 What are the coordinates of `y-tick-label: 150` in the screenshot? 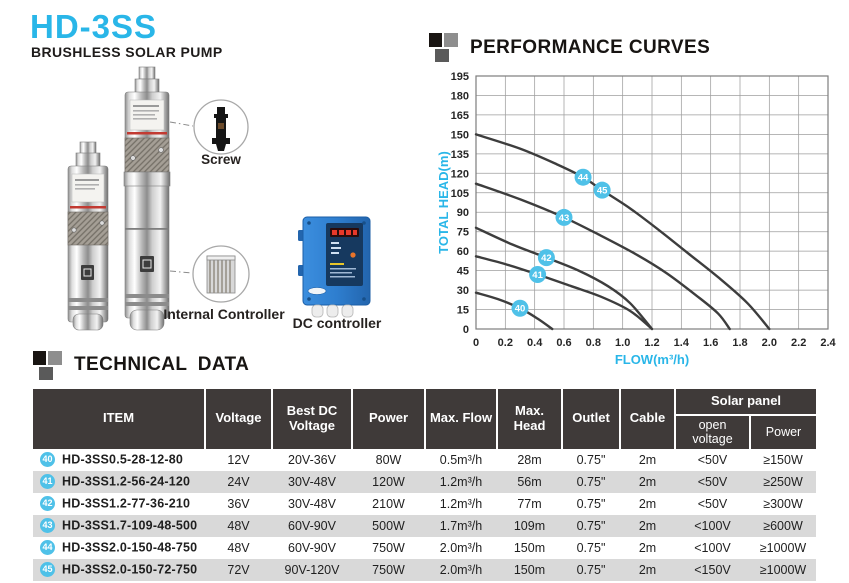 It's located at (460, 135).